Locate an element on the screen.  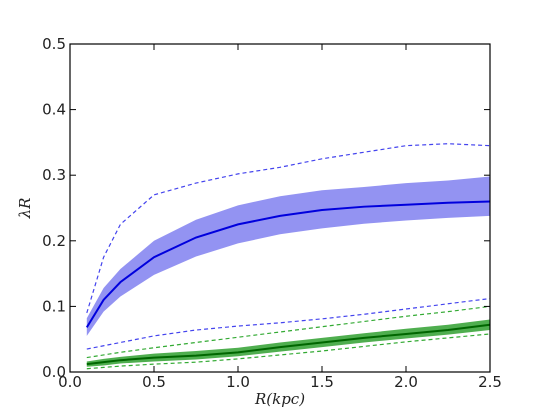
y-tick-label: 0.0 is located at coordinates (54, 372).